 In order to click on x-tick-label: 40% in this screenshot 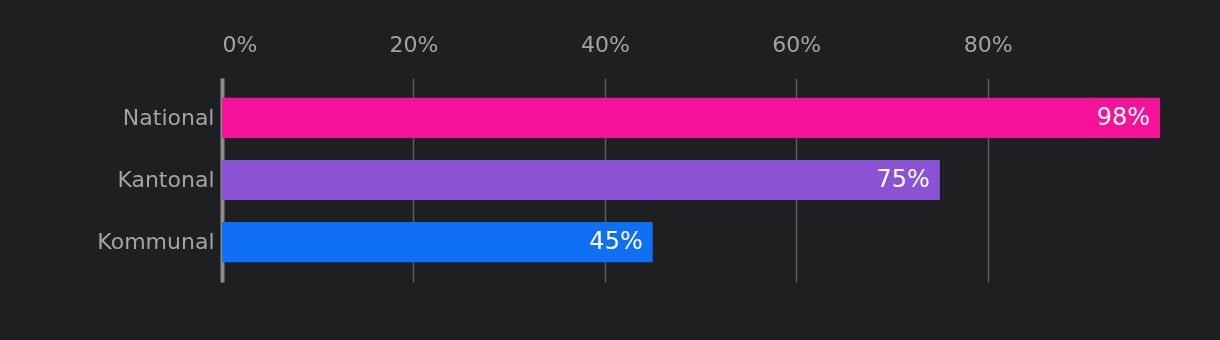, I will do `click(605, 44)`.